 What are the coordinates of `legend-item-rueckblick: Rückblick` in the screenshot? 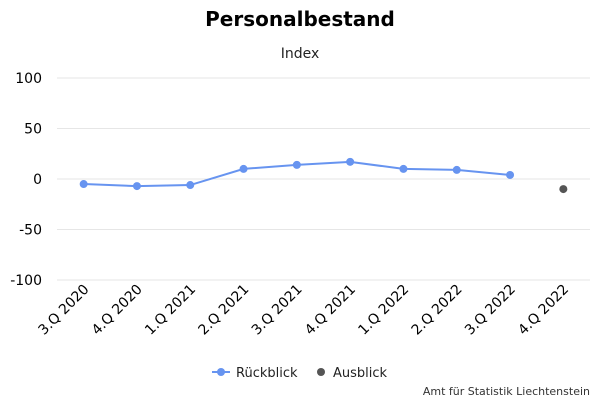 It's located at (255, 373).